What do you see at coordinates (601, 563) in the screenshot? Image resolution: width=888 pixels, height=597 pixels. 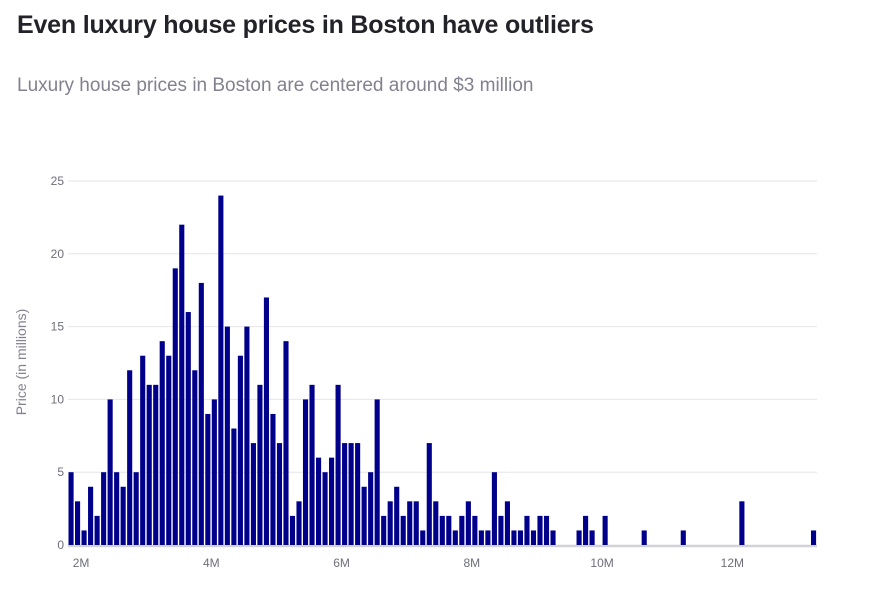 I see `x-tick-label: 10M` at bounding box center [601, 563].